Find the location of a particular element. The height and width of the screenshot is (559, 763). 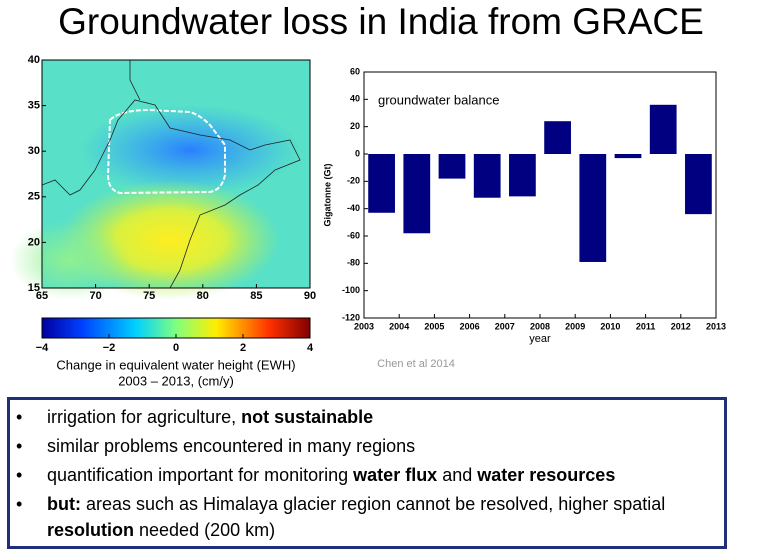

region-outline is located at coordinates (166, 151).